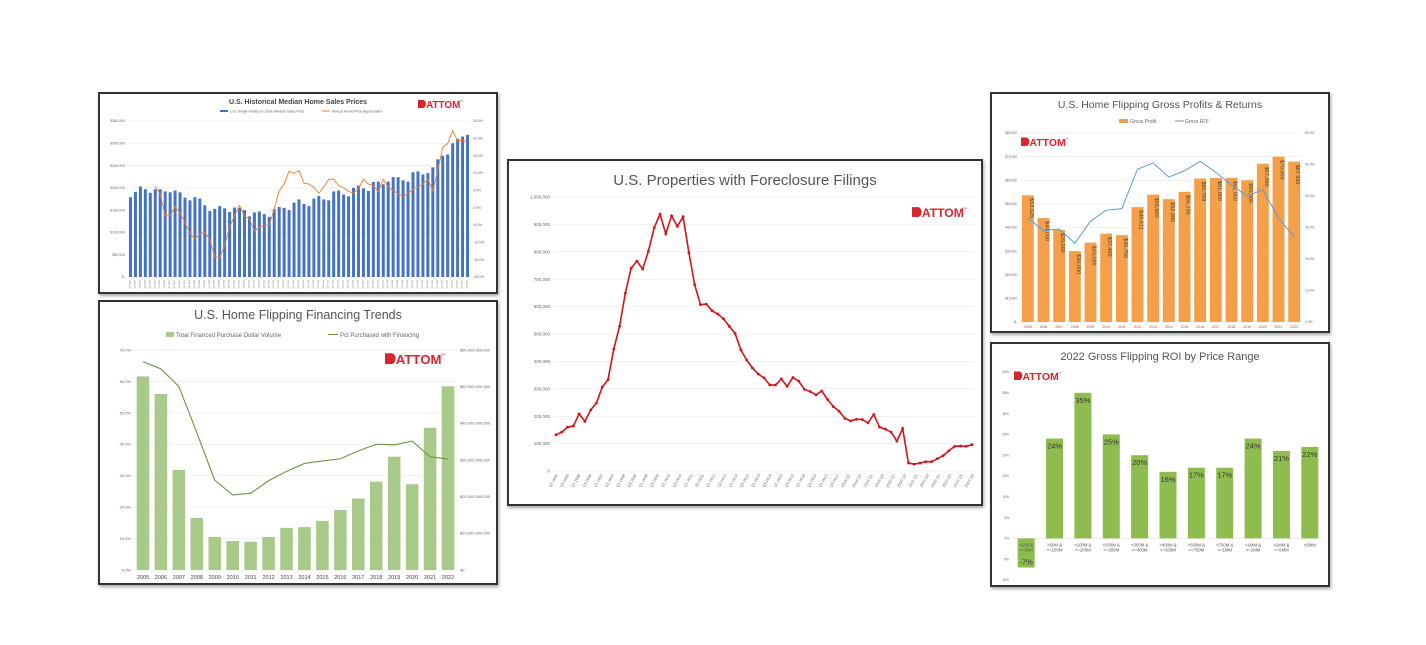  I want to click on right-axis-tick-label: 60.0%, so click(1309, 133).